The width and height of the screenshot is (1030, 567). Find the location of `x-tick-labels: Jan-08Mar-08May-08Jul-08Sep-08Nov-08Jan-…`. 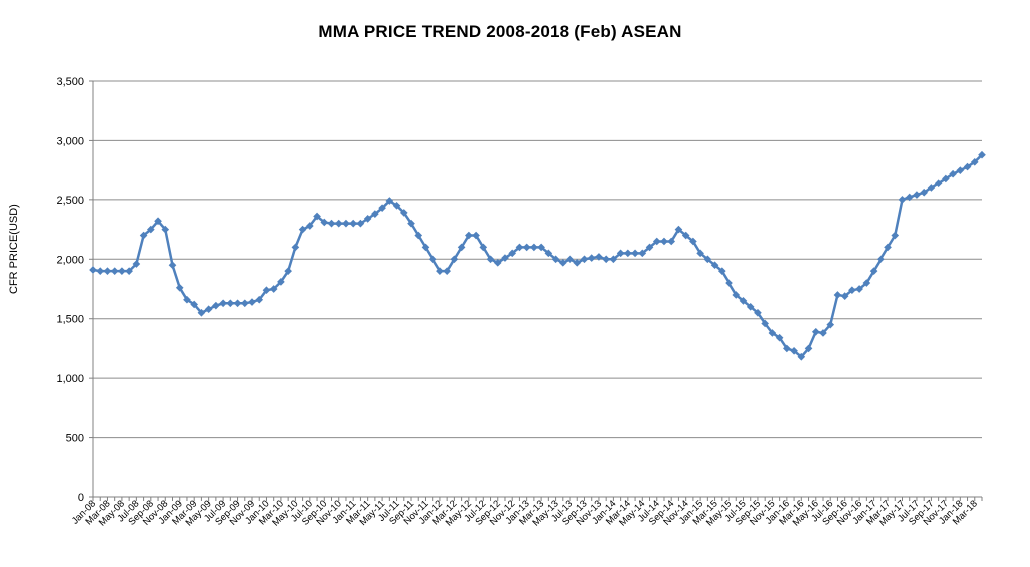

x-tick-labels: Jan-08Mar-08May-08Jul-08Sep-08Nov-08Jan-… is located at coordinates (525, 513).